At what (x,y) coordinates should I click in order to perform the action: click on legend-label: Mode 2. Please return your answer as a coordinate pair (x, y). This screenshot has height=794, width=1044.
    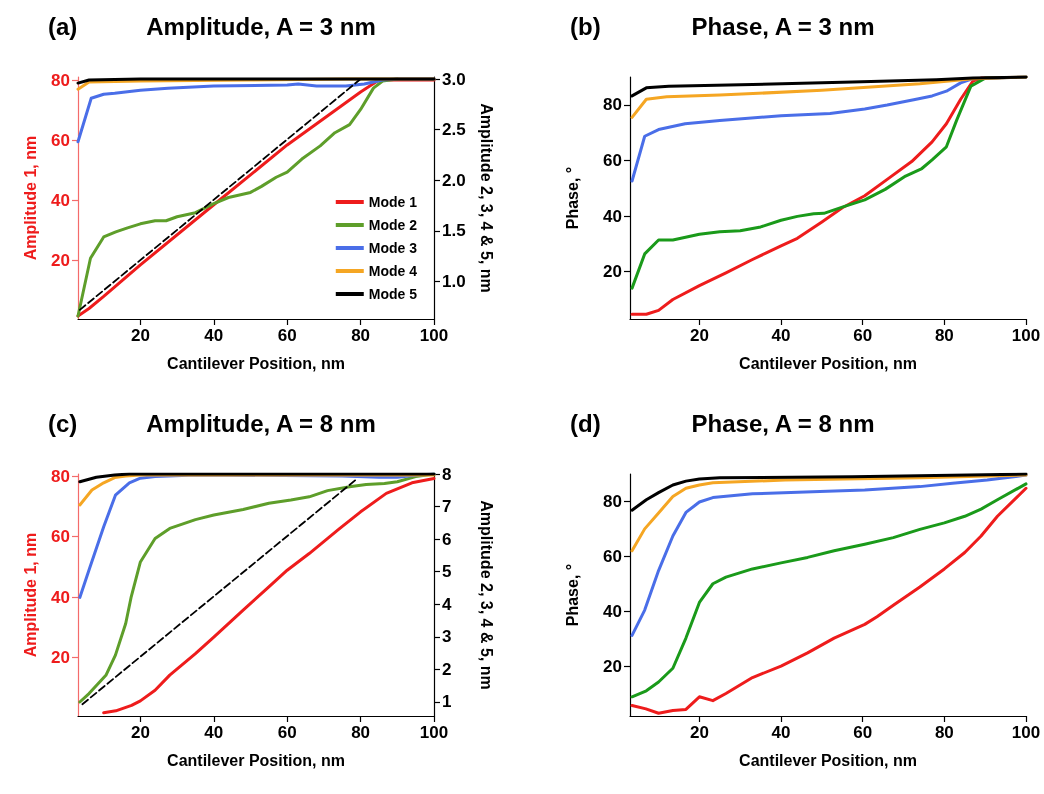
    Looking at the image, I should click on (393, 225).